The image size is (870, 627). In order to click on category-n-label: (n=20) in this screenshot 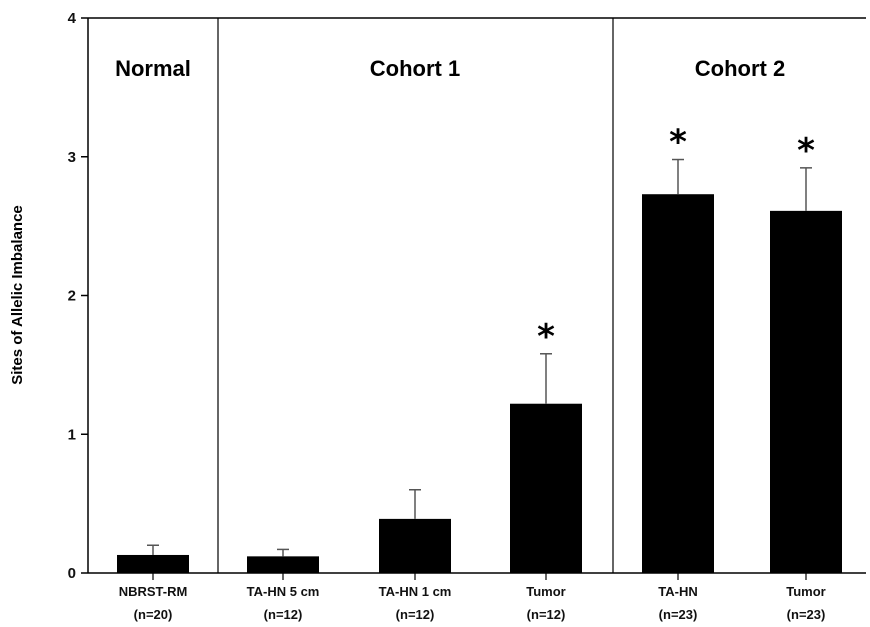, I will do `click(153, 614)`.